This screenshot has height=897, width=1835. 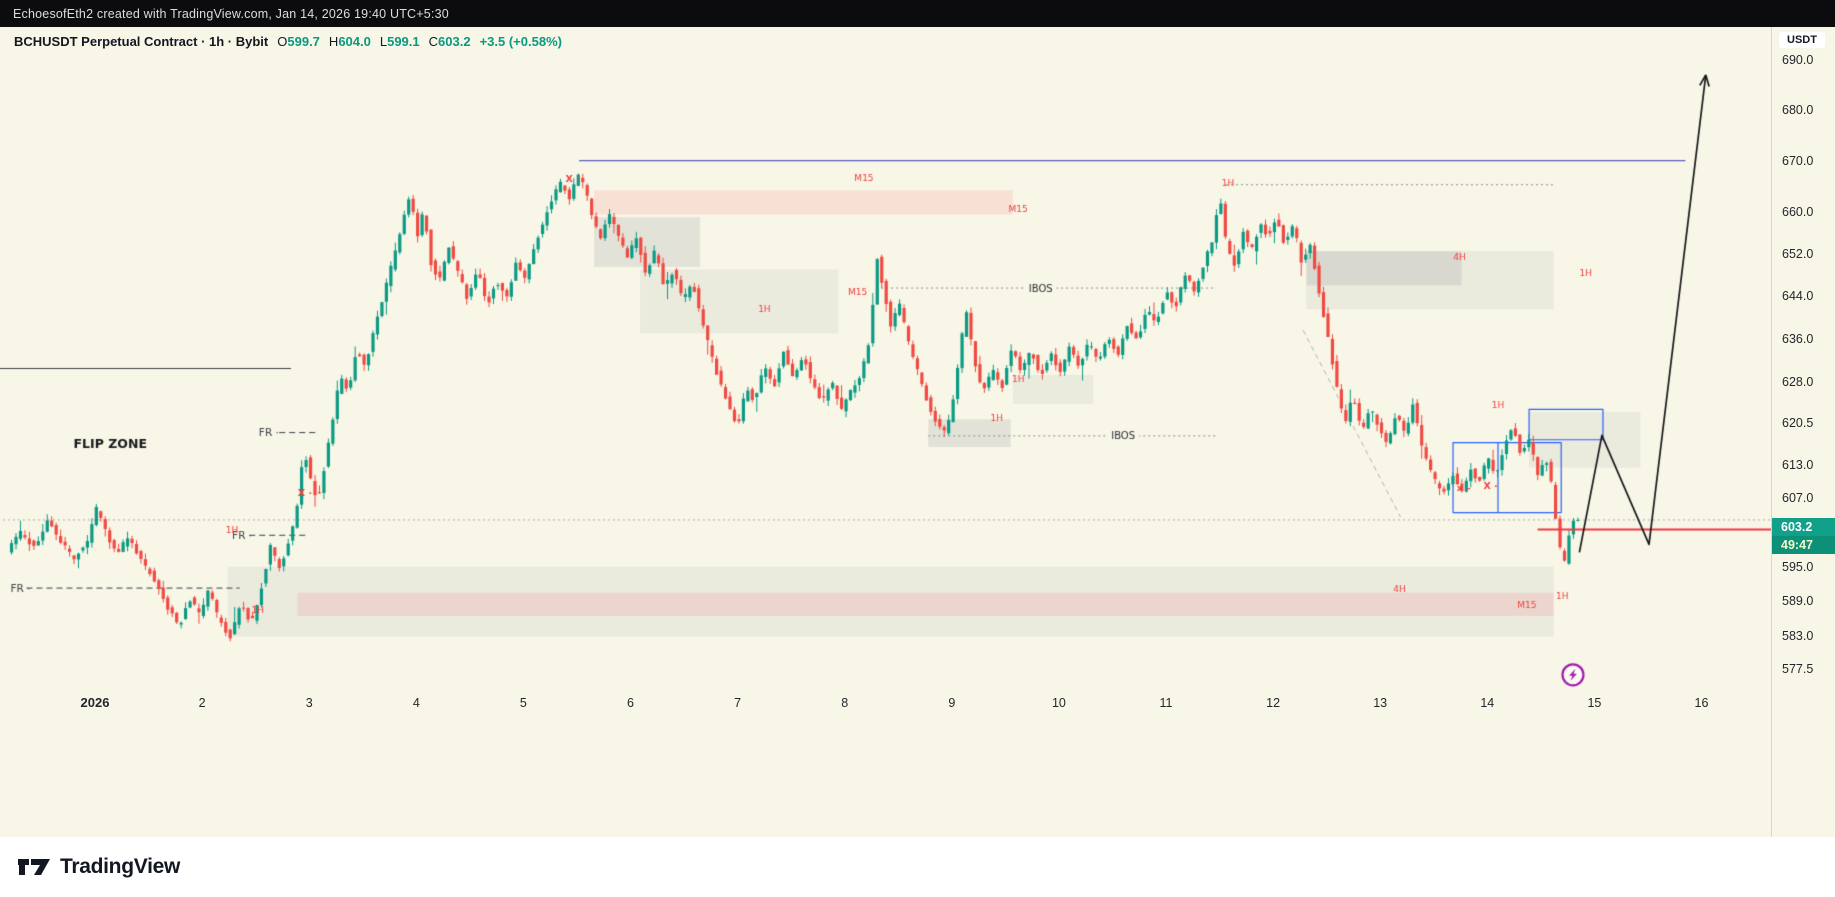 I want to click on time-tick-label: 3, so click(x=309, y=703).